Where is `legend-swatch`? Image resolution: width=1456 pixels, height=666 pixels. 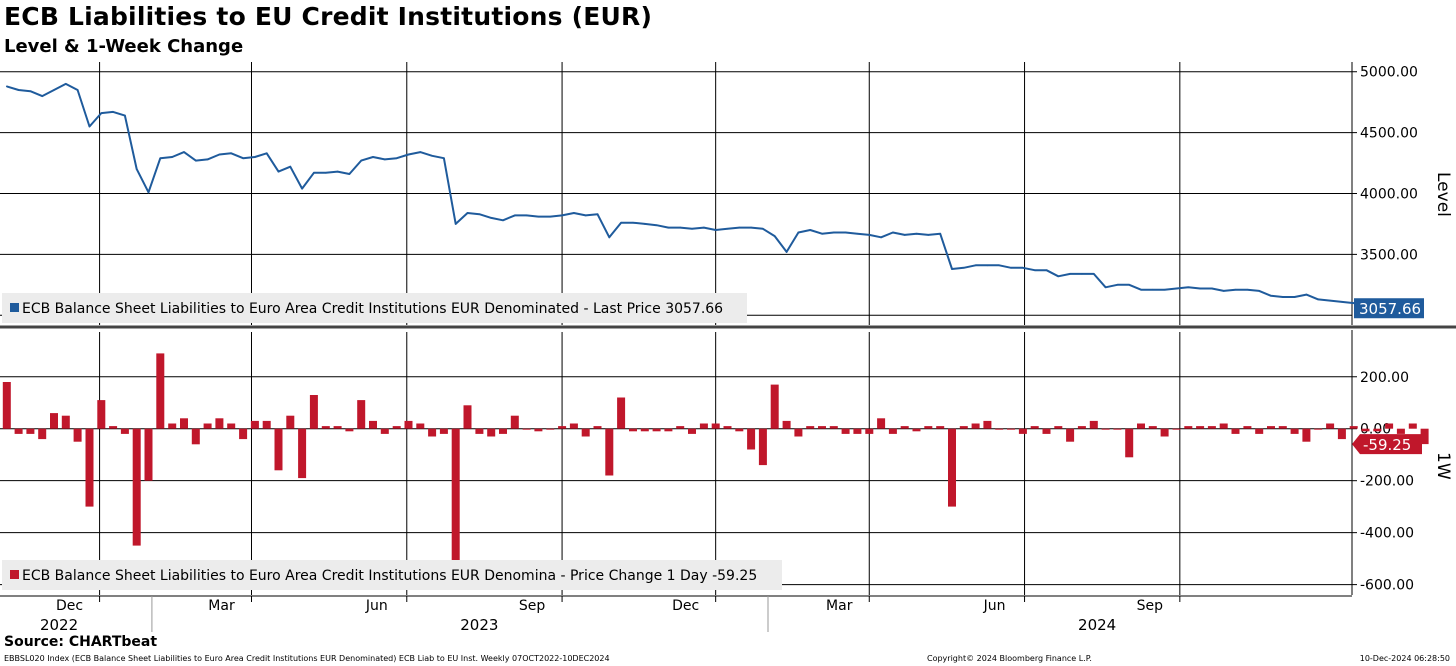
legend-swatch is located at coordinates (14, 574).